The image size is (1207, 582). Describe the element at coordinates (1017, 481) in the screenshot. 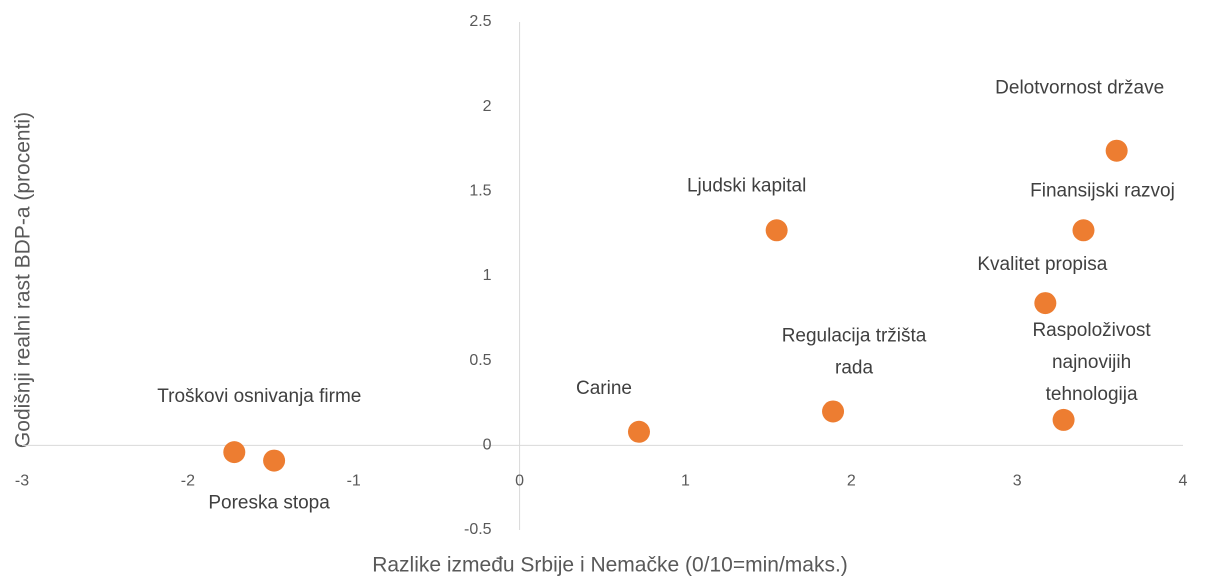

I see `x-tick-label: 3` at that location.